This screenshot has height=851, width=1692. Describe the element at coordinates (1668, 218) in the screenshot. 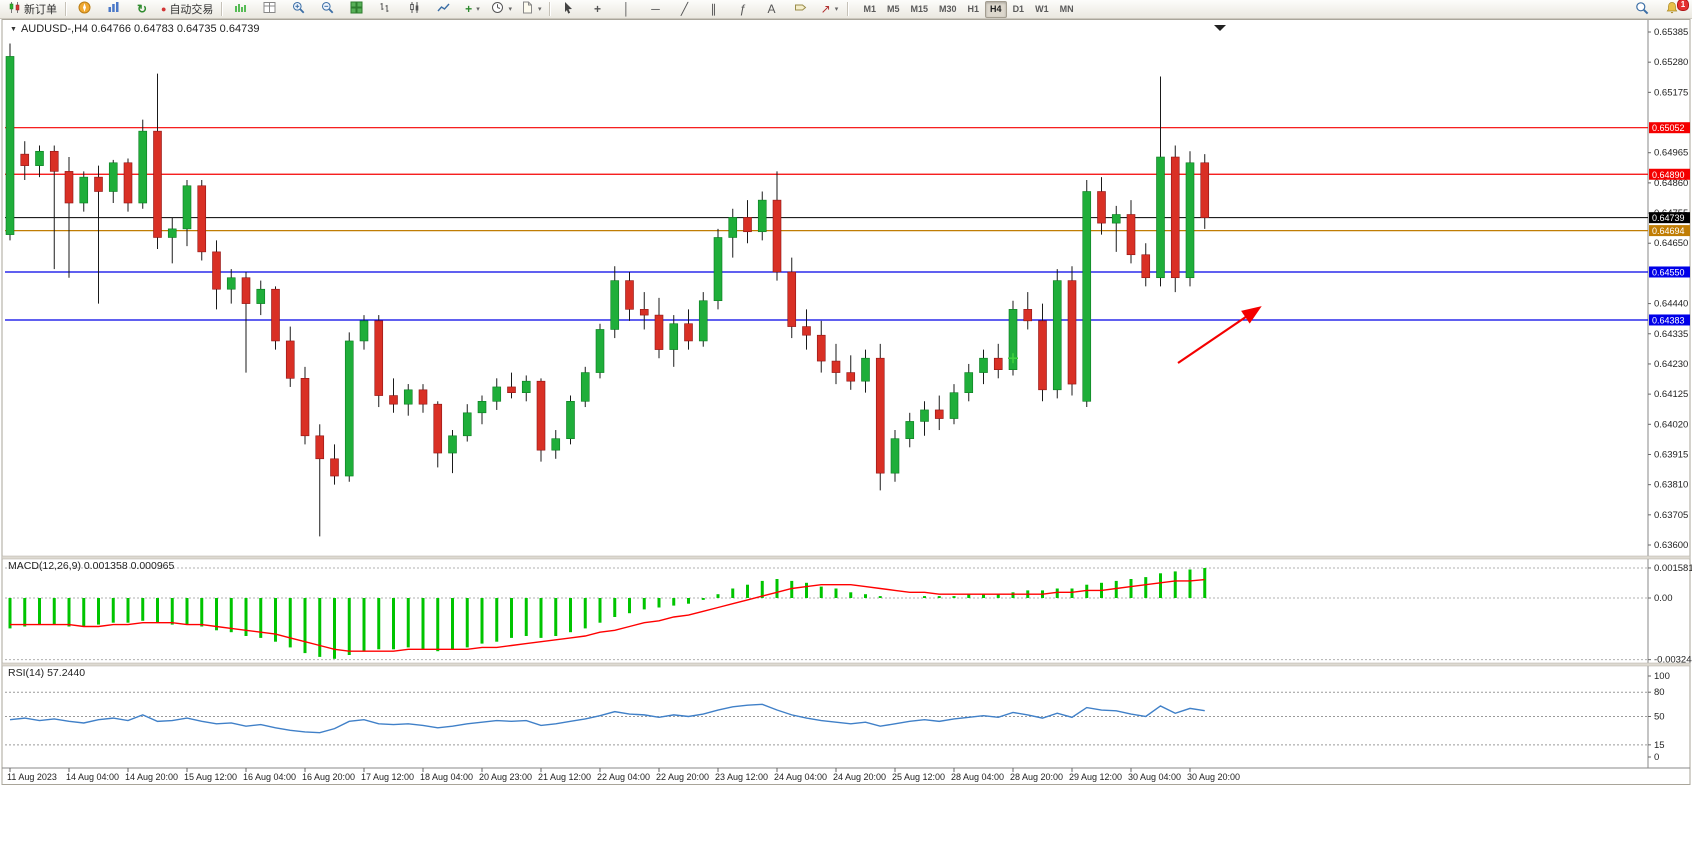

I see `current-price-line-badge-label: 0.64739` at that location.